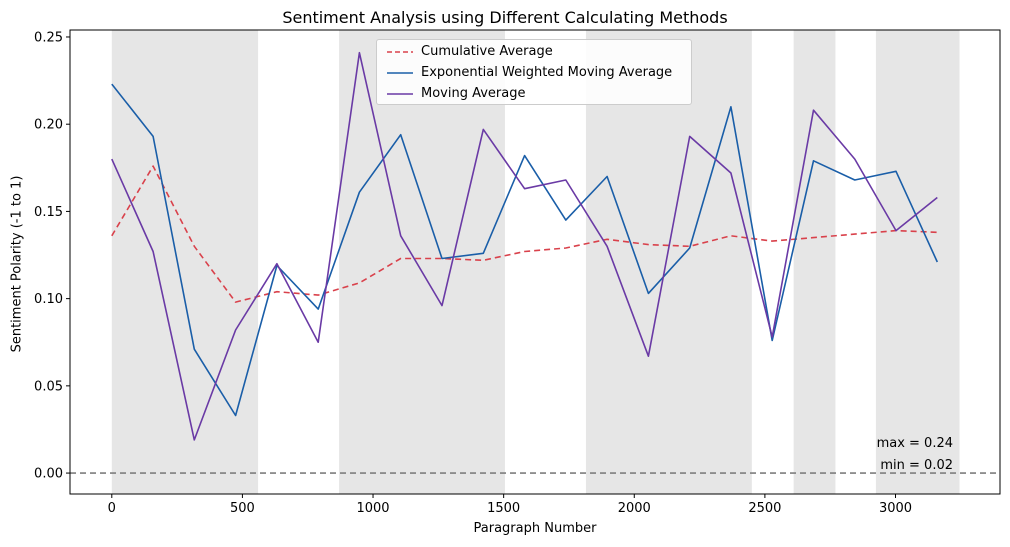 This screenshot has height=547, width=1010. I want to click on legend-item-moving-average: Moving Average, so click(534, 94).